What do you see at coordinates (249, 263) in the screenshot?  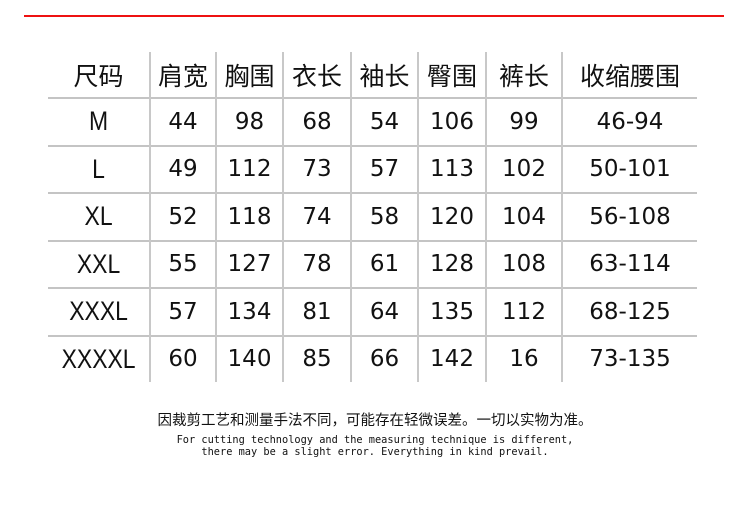 I see `table-cell: 127` at bounding box center [249, 263].